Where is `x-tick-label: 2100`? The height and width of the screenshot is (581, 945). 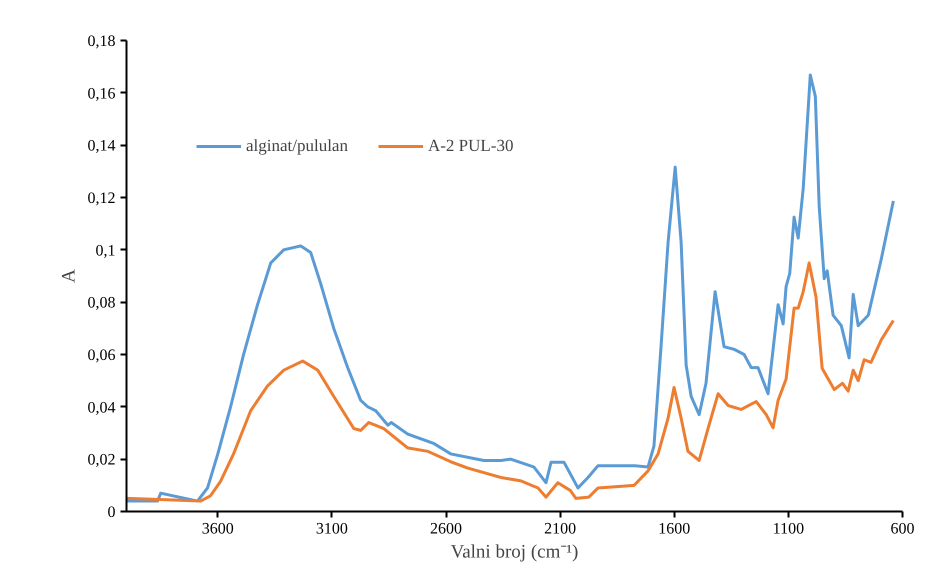
x-tick-label: 2100 is located at coordinates (560, 529).